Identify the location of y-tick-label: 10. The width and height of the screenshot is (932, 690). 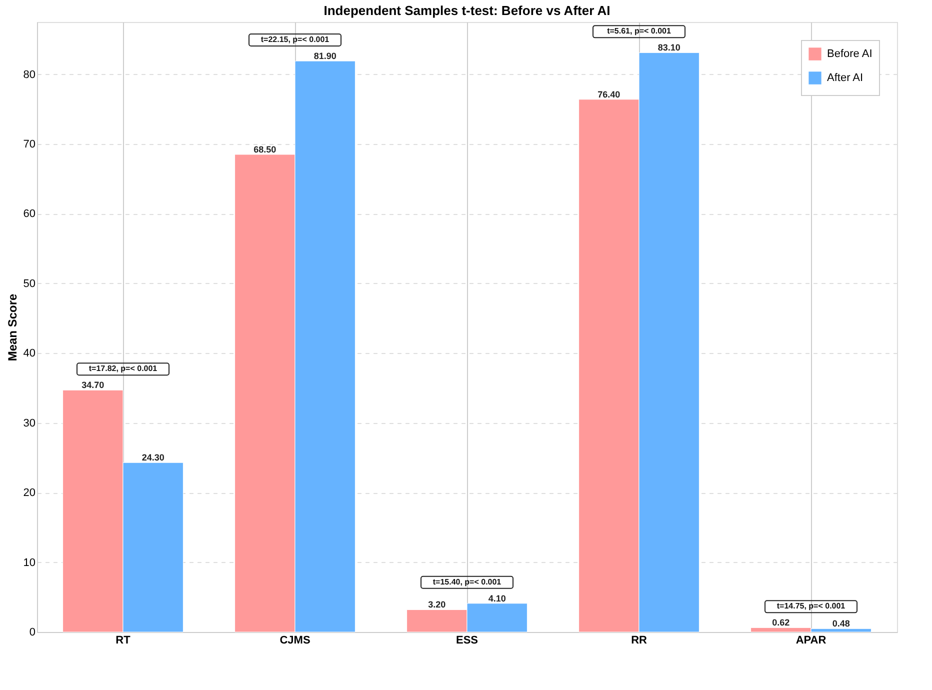
(29, 562).